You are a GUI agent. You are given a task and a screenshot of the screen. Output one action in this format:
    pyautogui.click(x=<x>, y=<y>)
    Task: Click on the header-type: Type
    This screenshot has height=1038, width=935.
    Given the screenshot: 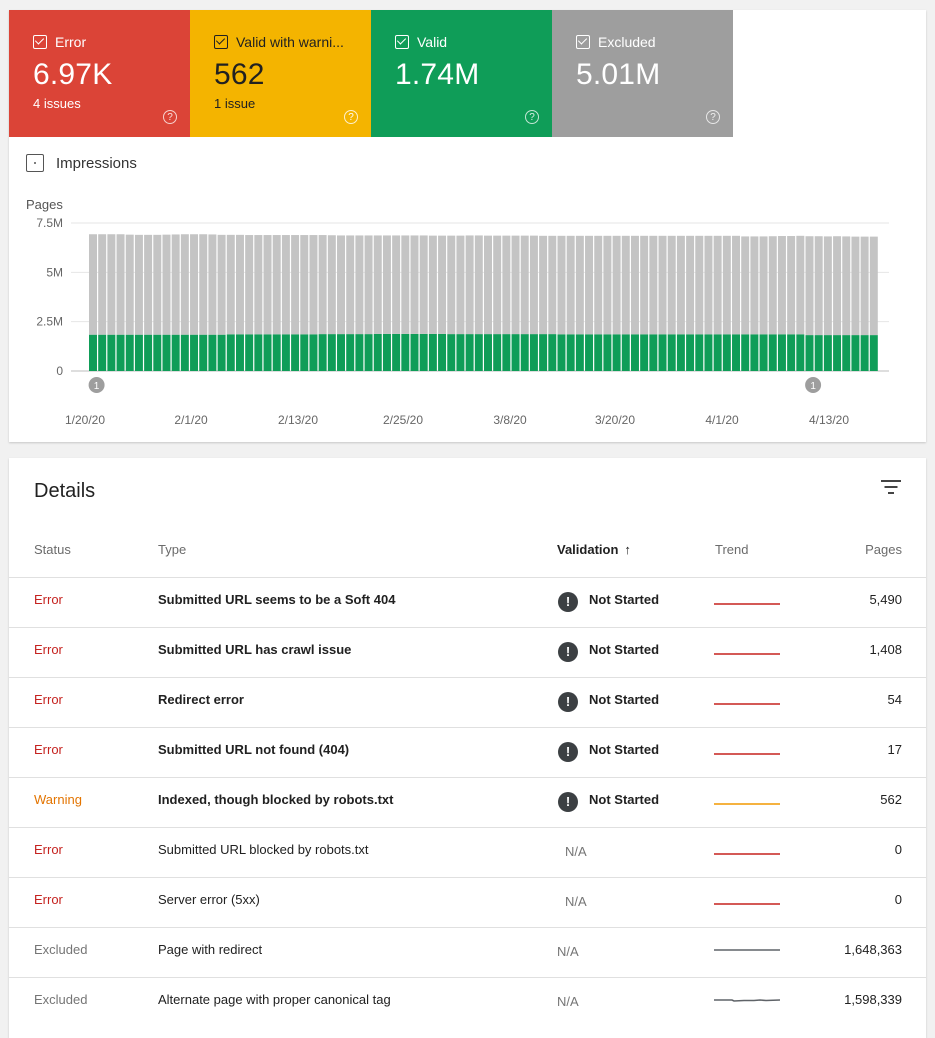 What is the action you would take?
    pyautogui.click(x=172, y=549)
    